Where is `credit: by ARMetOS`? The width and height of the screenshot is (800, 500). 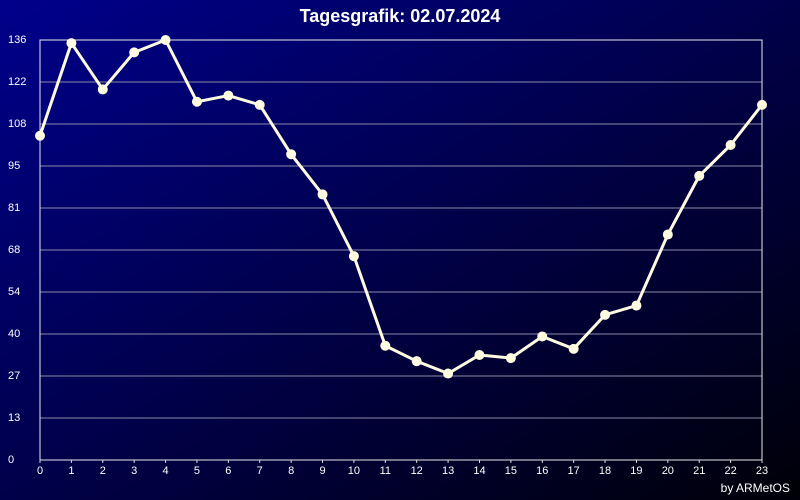 credit: by ARMetOS is located at coordinates (755, 488).